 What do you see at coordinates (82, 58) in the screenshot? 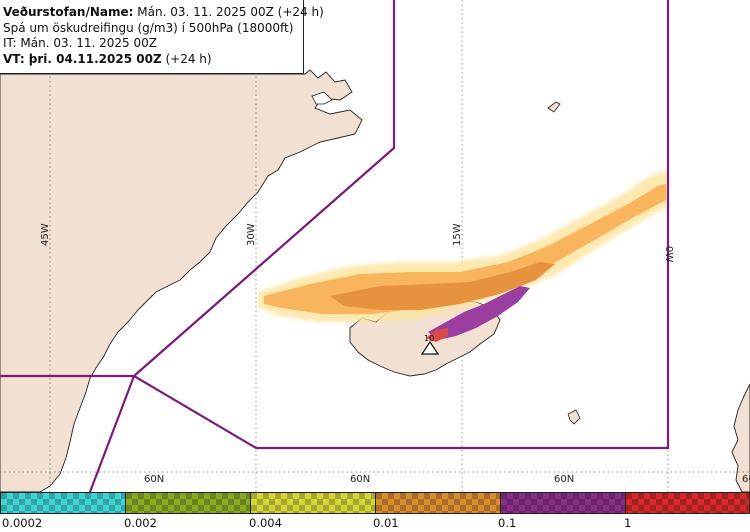
I see `info-valid-time-label: VT: þri. 04.11.2025 00Z` at bounding box center [82, 58].